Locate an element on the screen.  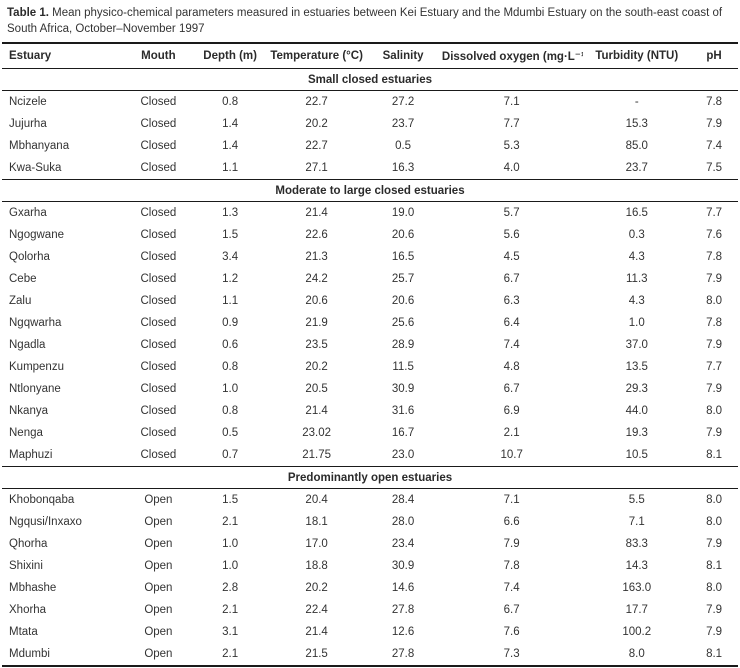
estuary-name-cell: Kumpenzu is located at coordinates (36, 367).